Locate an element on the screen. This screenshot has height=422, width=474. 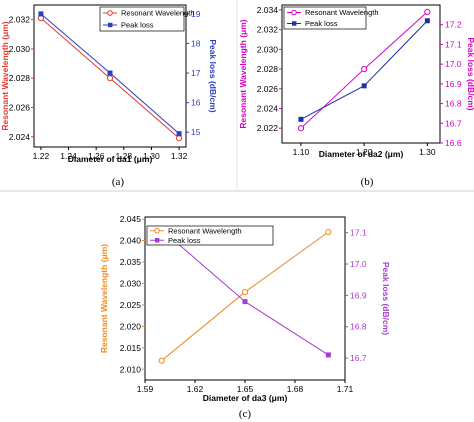
y-left-tick-label: 2.035 is located at coordinates (131, 262).